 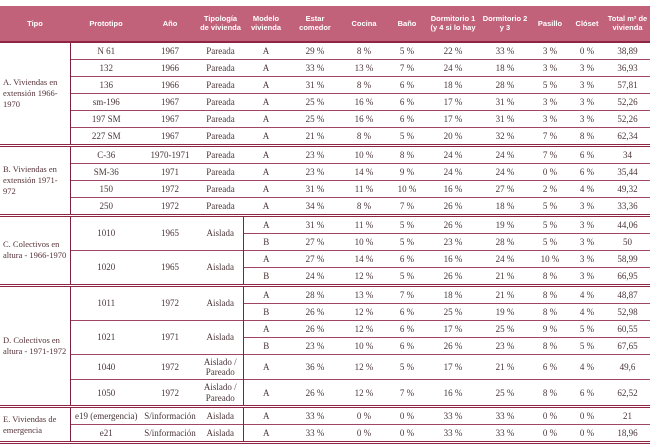 What do you see at coordinates (550, 328) in the screenshot?
I see `cell-pasillo: 9 %` at bounding box center [550, 328].